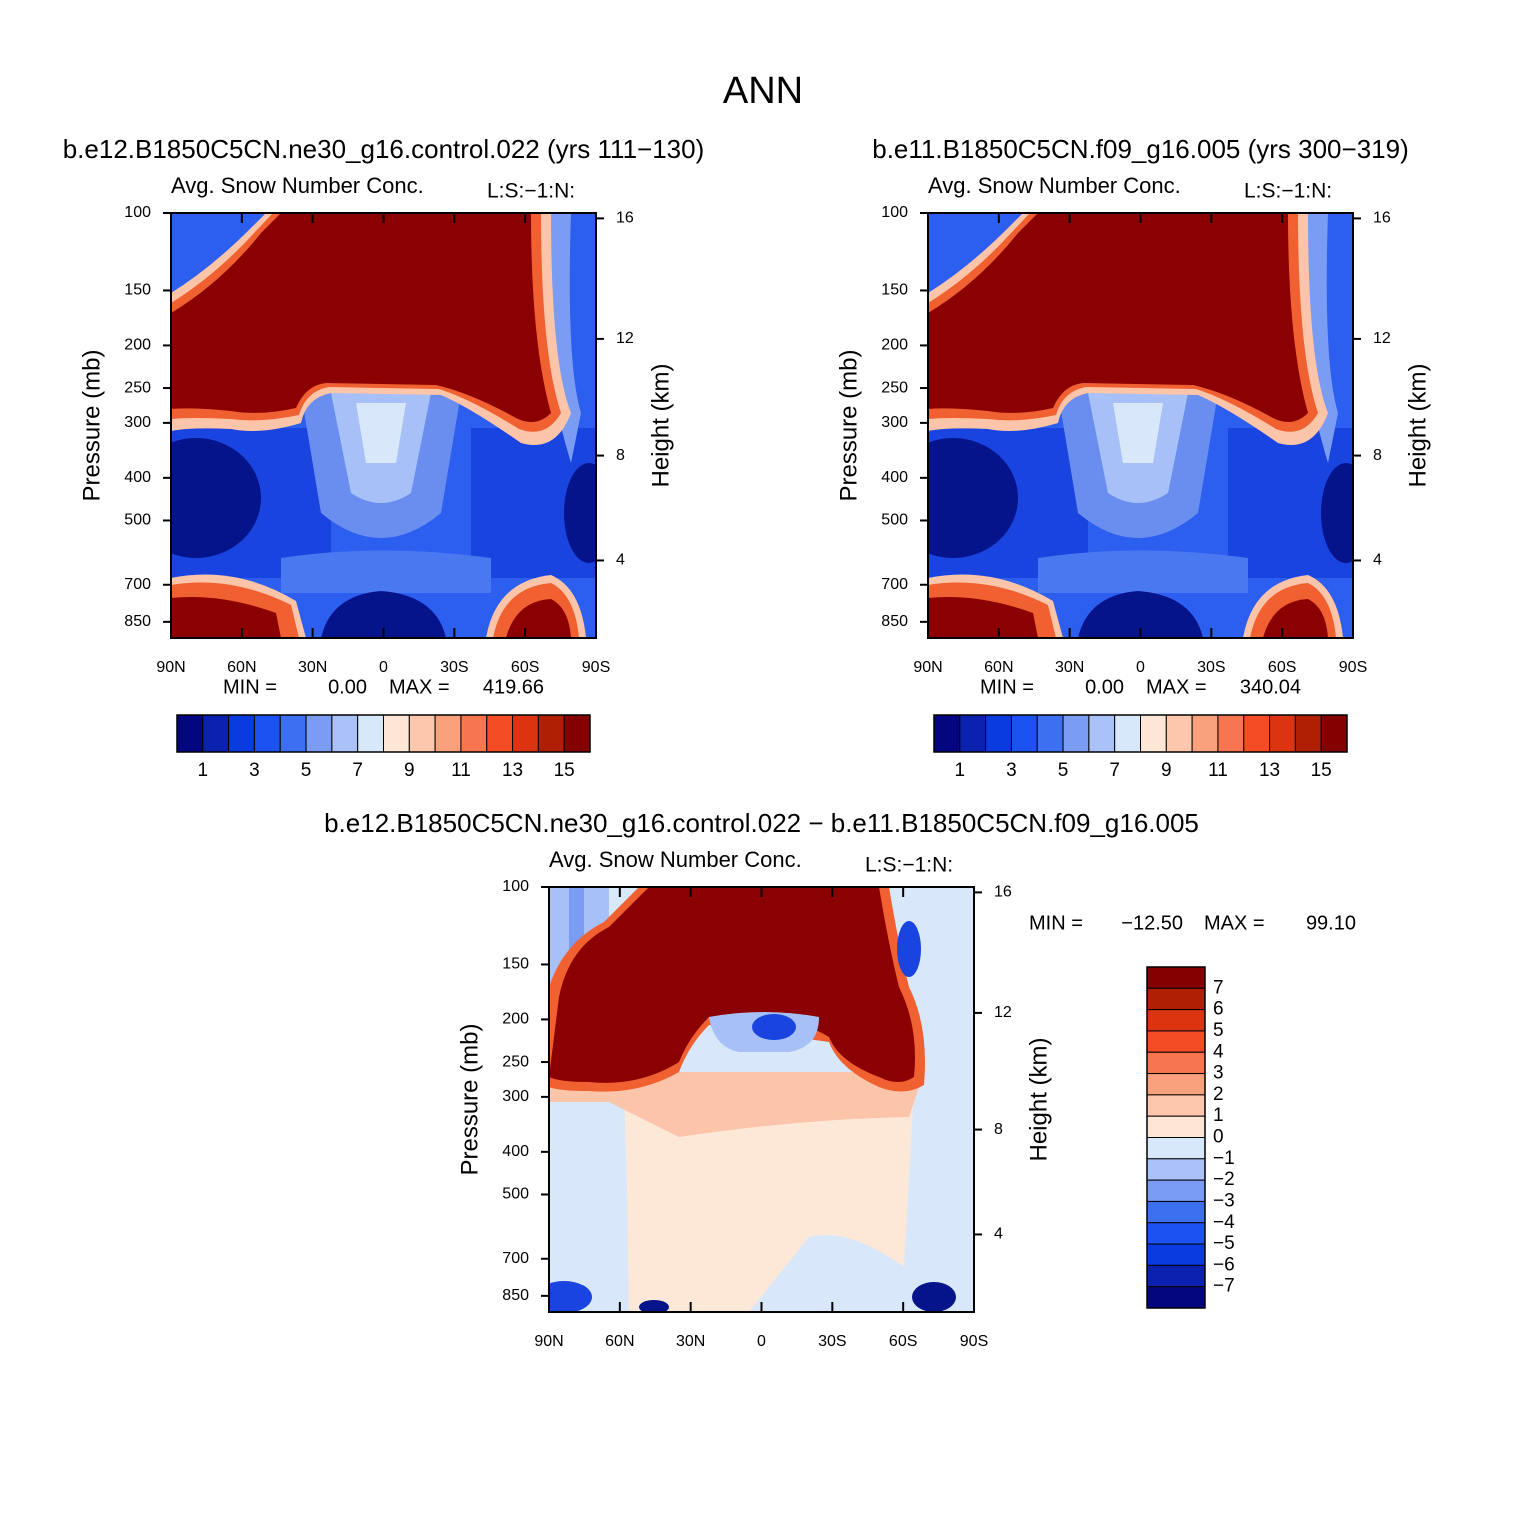  Describe the element at coordinates (515, 1194) in the screenshot. I see `y-tick-label: 500` at that location.